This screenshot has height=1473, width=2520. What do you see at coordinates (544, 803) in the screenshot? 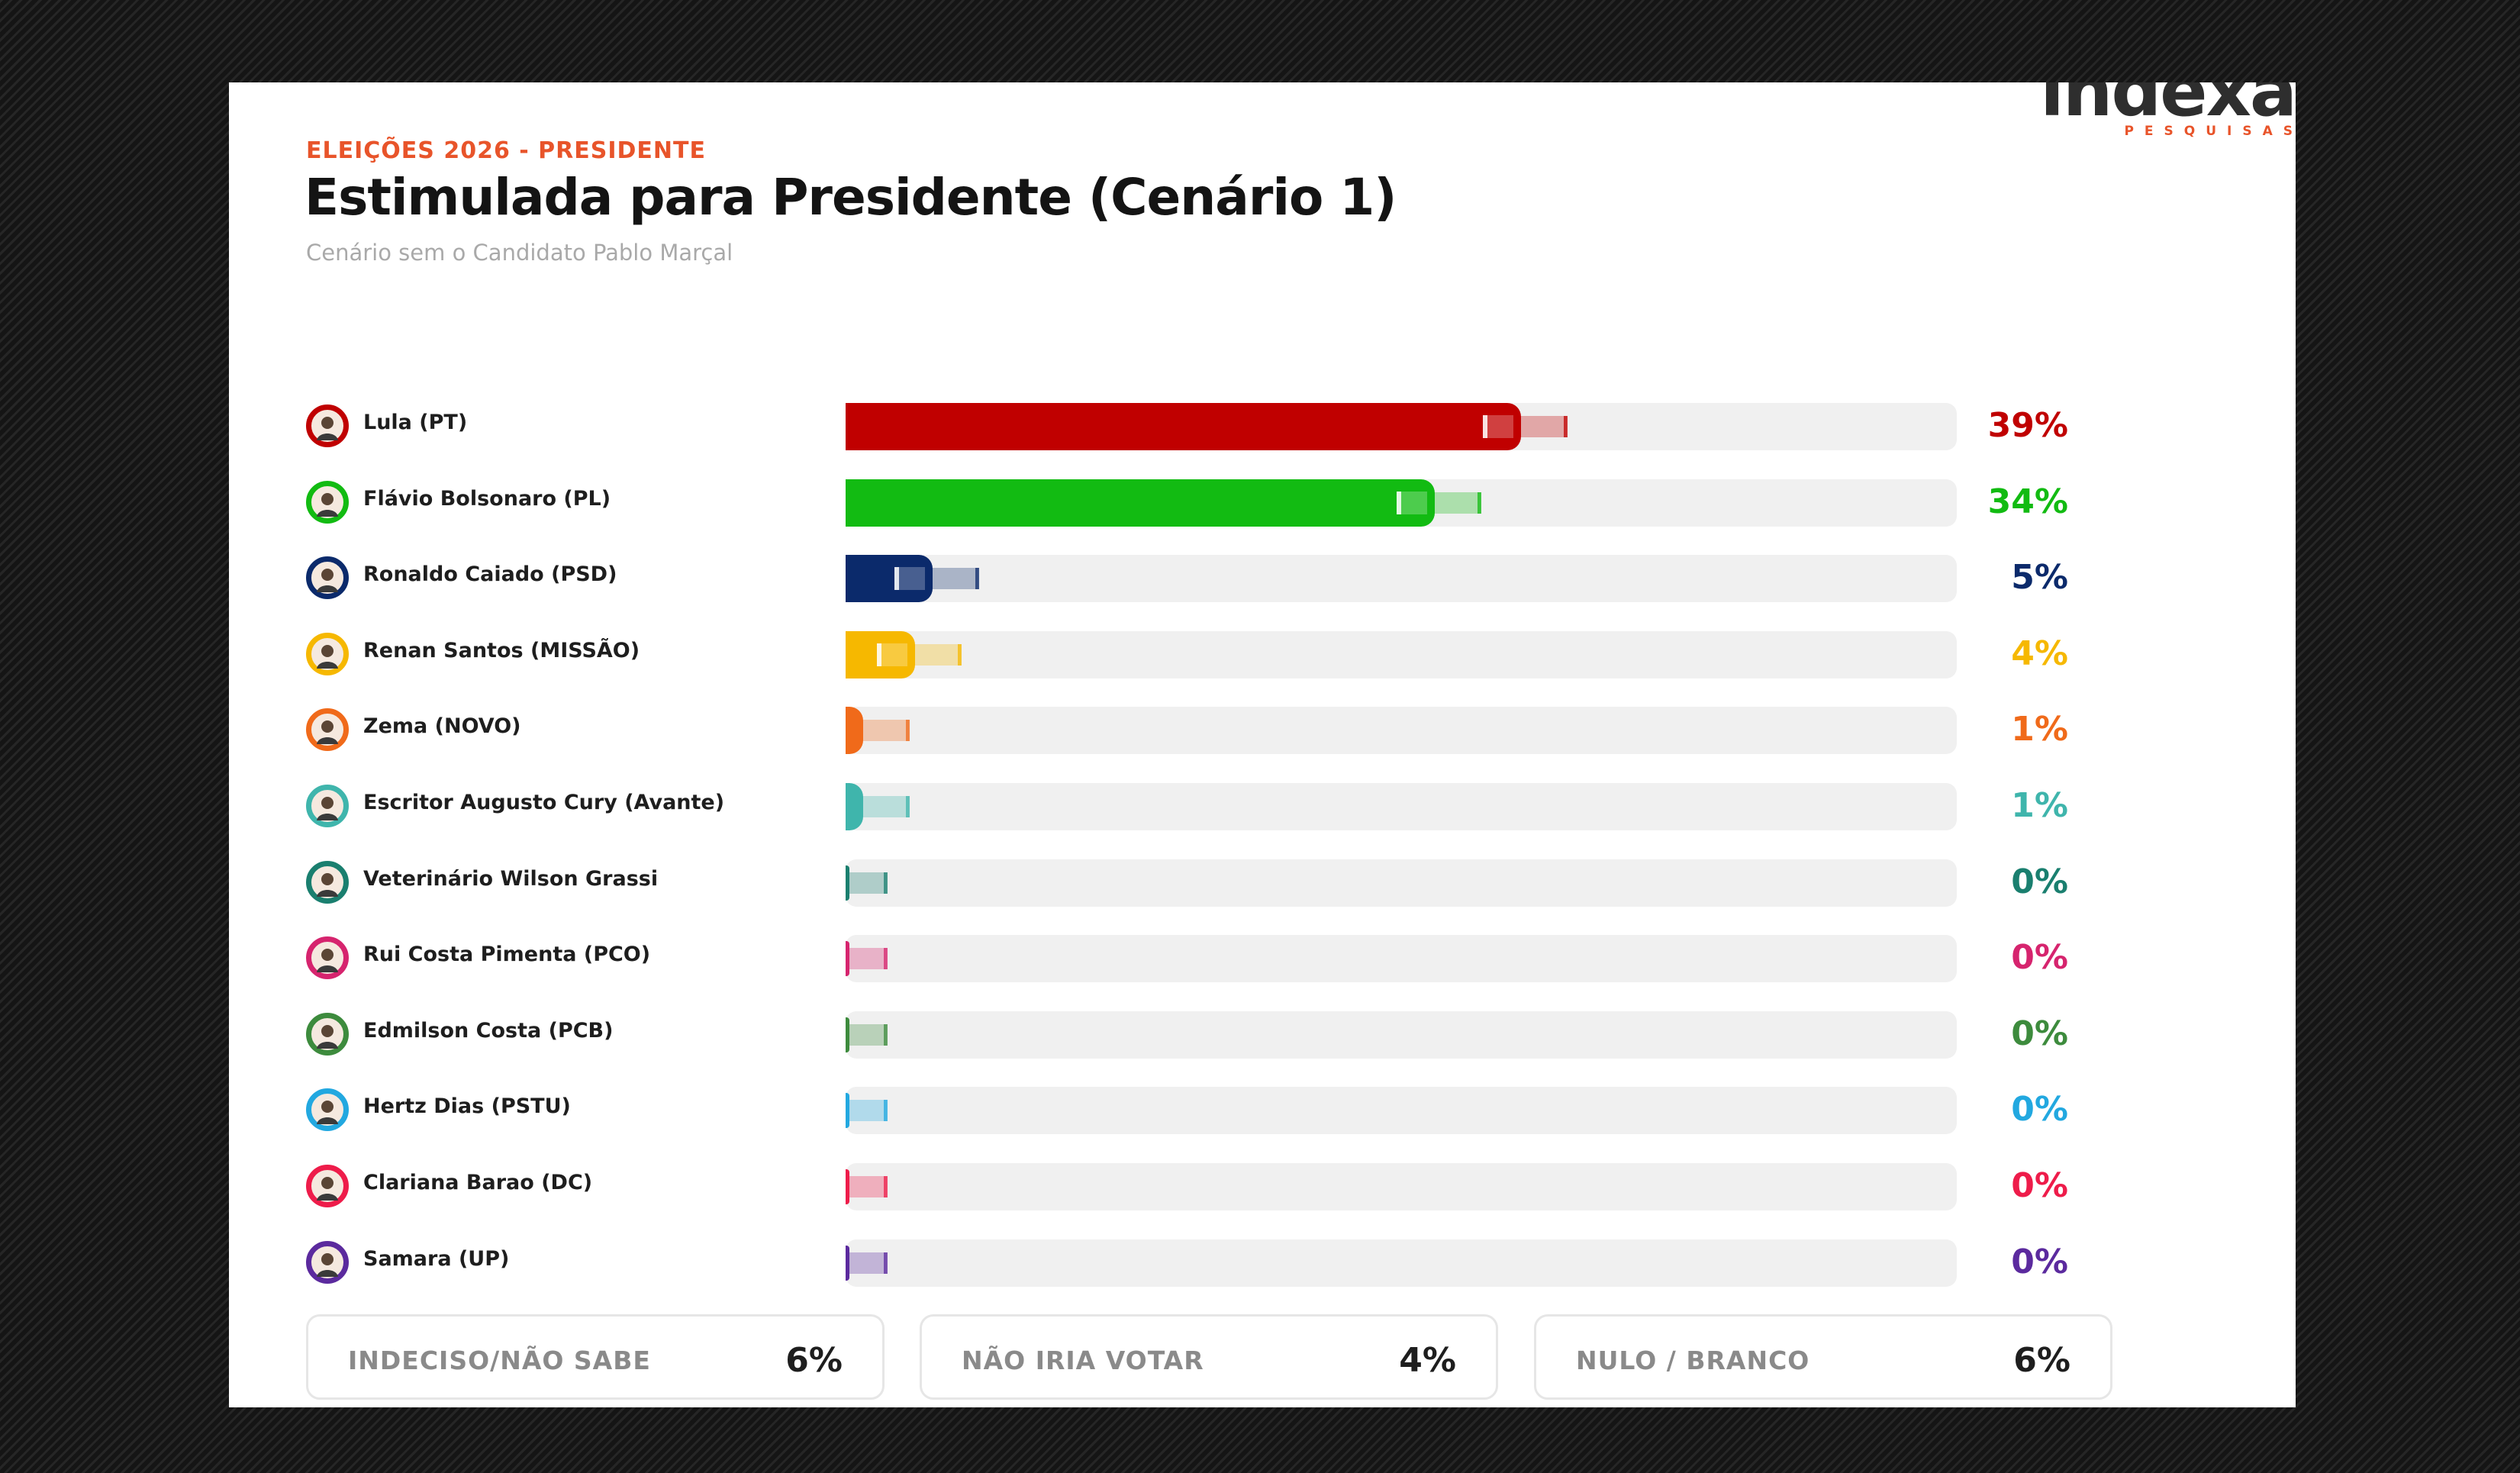
I see `candidate-name: Escritor Augusto Cury (Avante)` at bounding box center [544, 803].